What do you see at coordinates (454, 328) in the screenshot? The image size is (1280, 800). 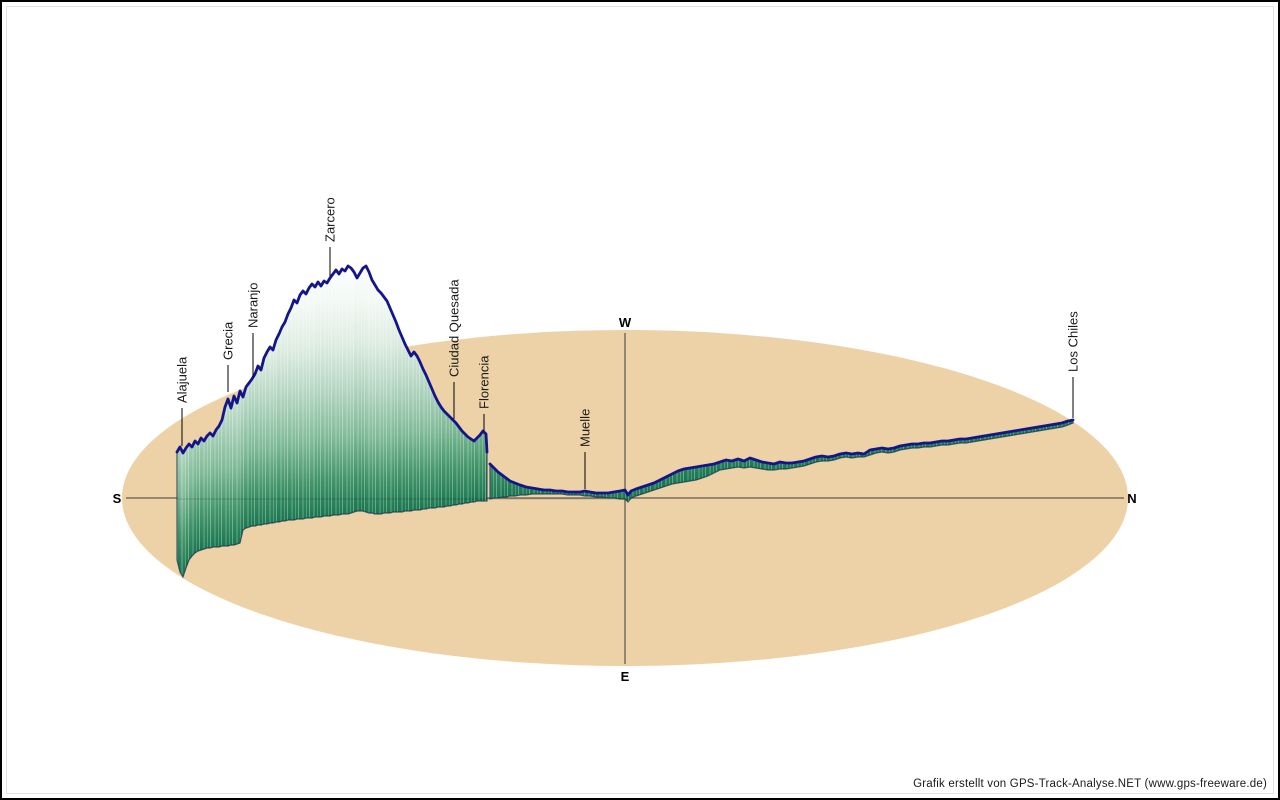 I see `waypoint-label: Ciudad Quesada` at bounding box center [454, 328].